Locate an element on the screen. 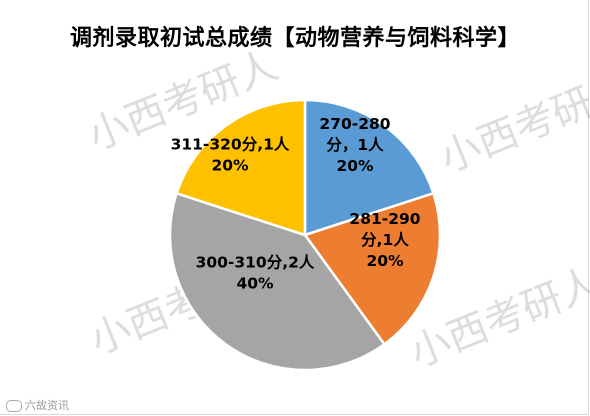  slice-data-label-line: 40% is located at coordinates (255, 284).